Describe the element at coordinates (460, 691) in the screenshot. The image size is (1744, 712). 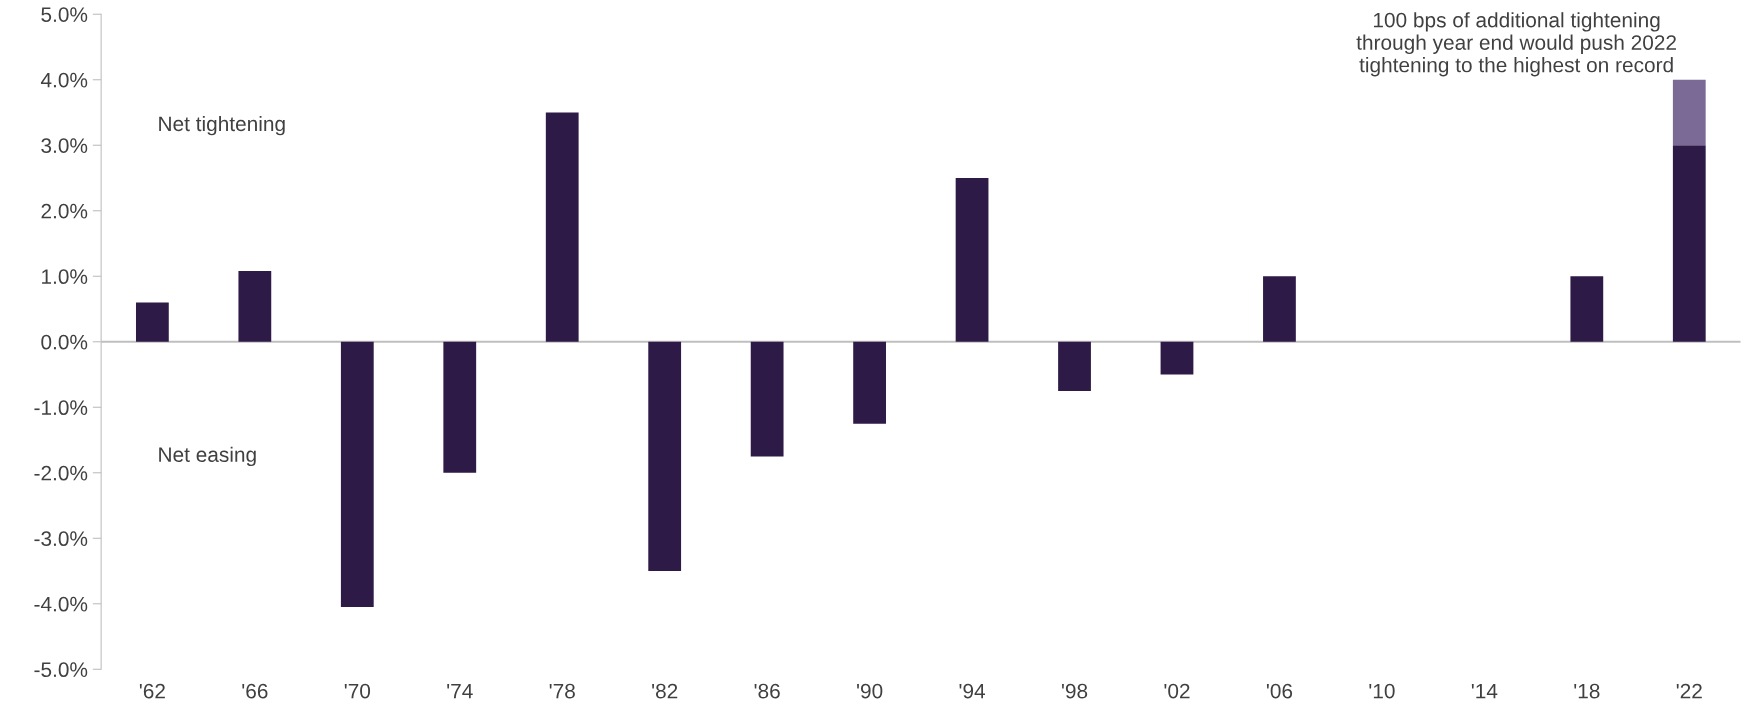
I see `x-tick-label: '74` at that location.